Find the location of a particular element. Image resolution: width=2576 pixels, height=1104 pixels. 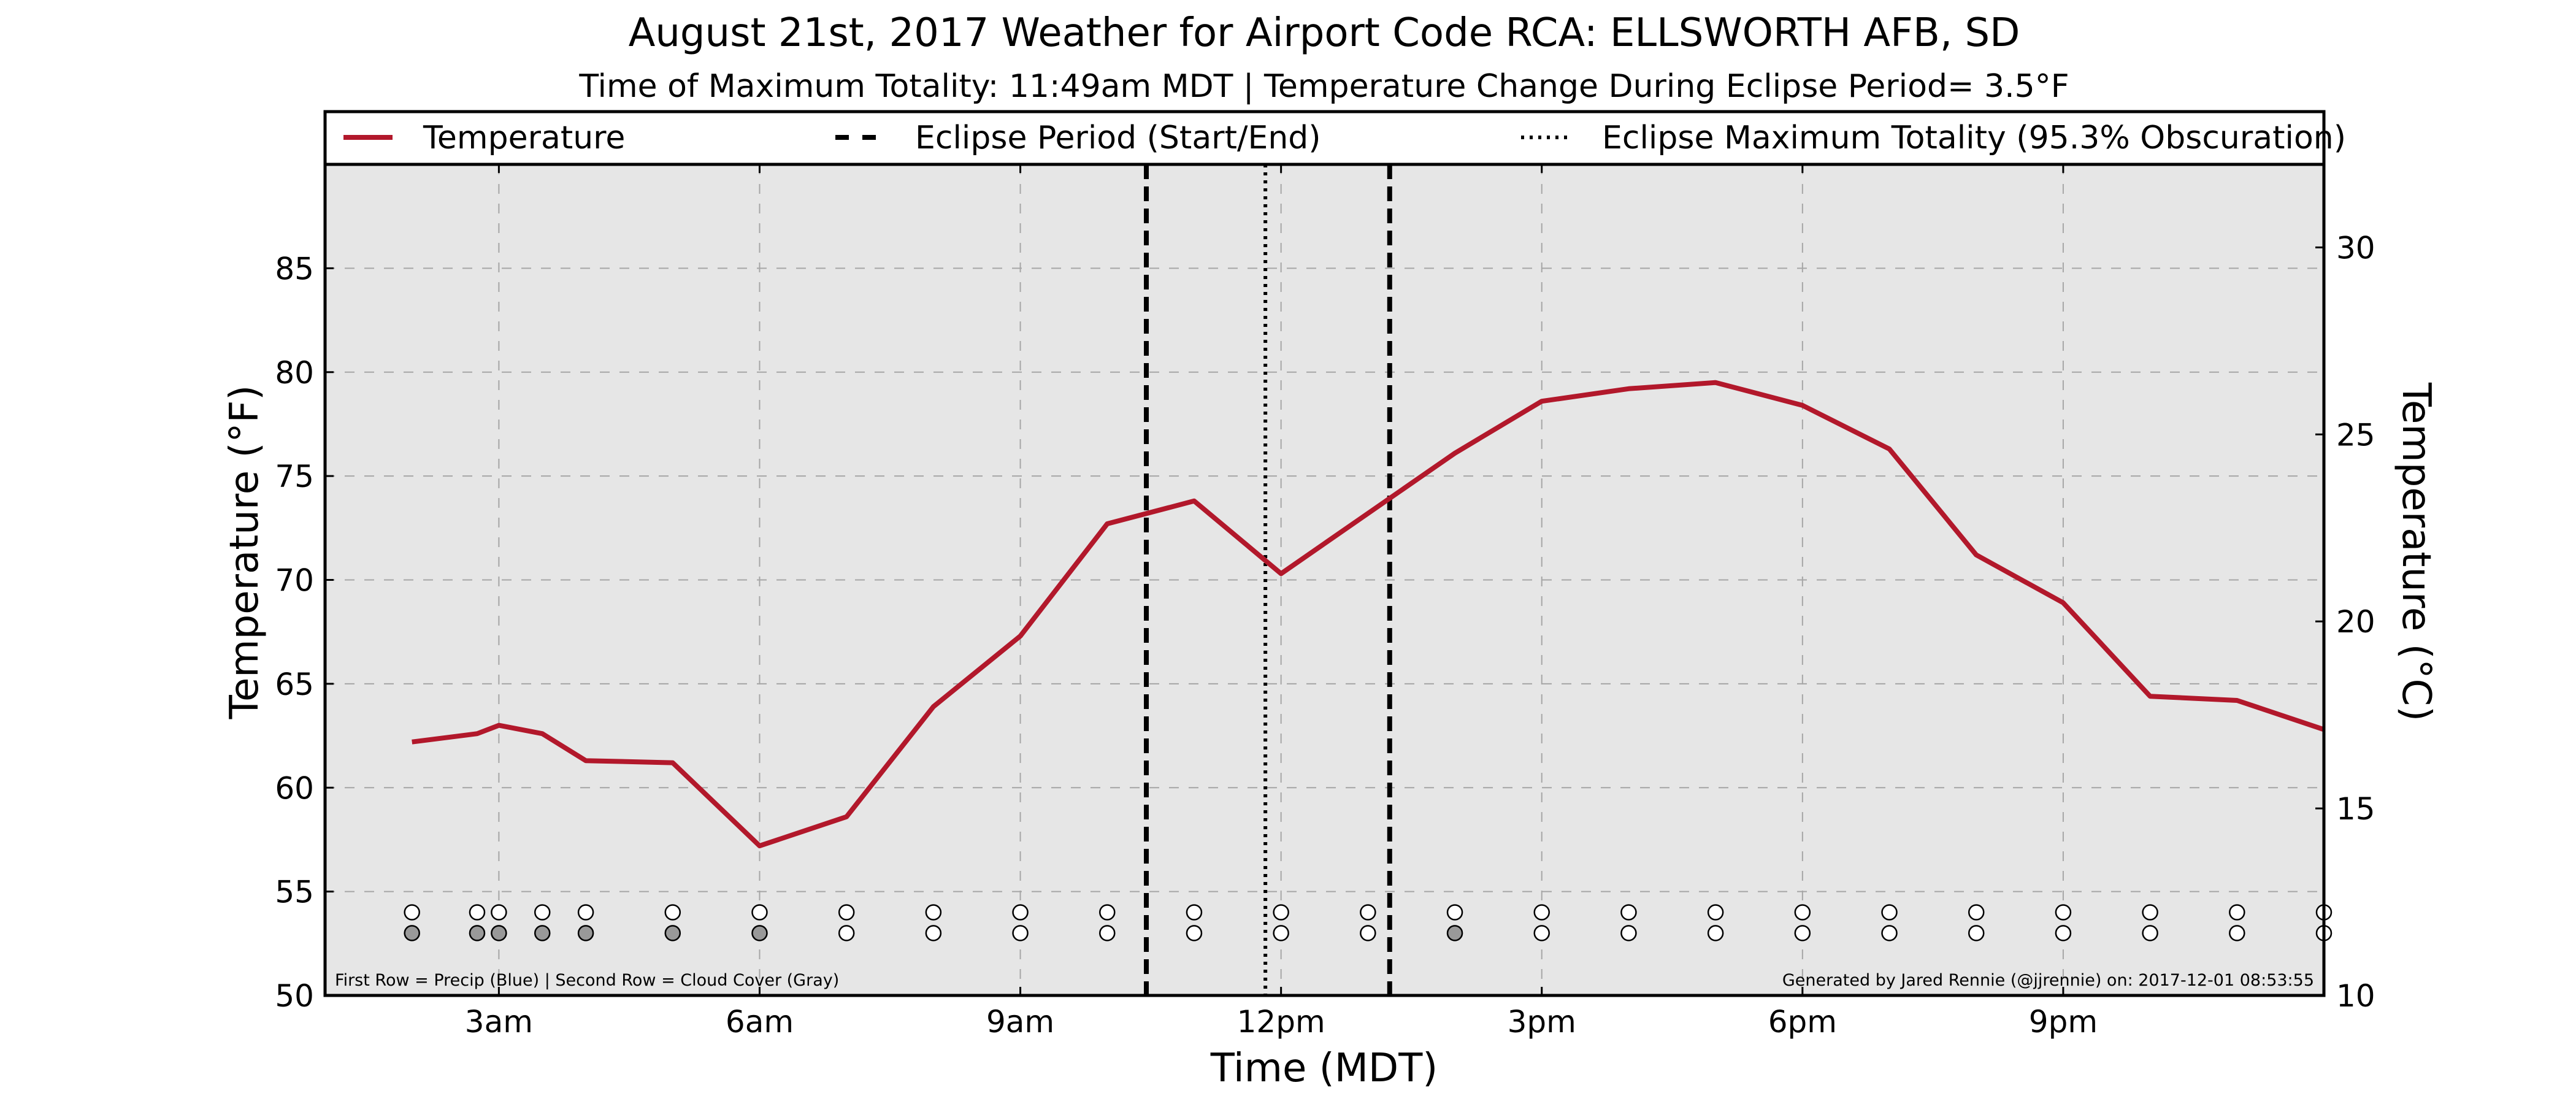

y-tick-label: 85 is located at coordinates (294, 268).